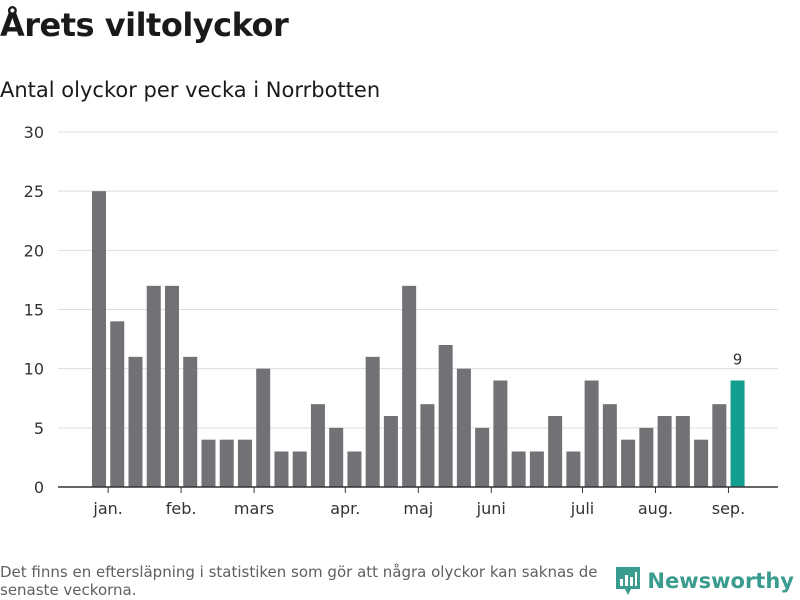 Image resolution: width=800 pixels, height=600 pixels. I want to click on chart-subtitle: Antal olyckor per vecka i Norrbotten, so click(190, 90).